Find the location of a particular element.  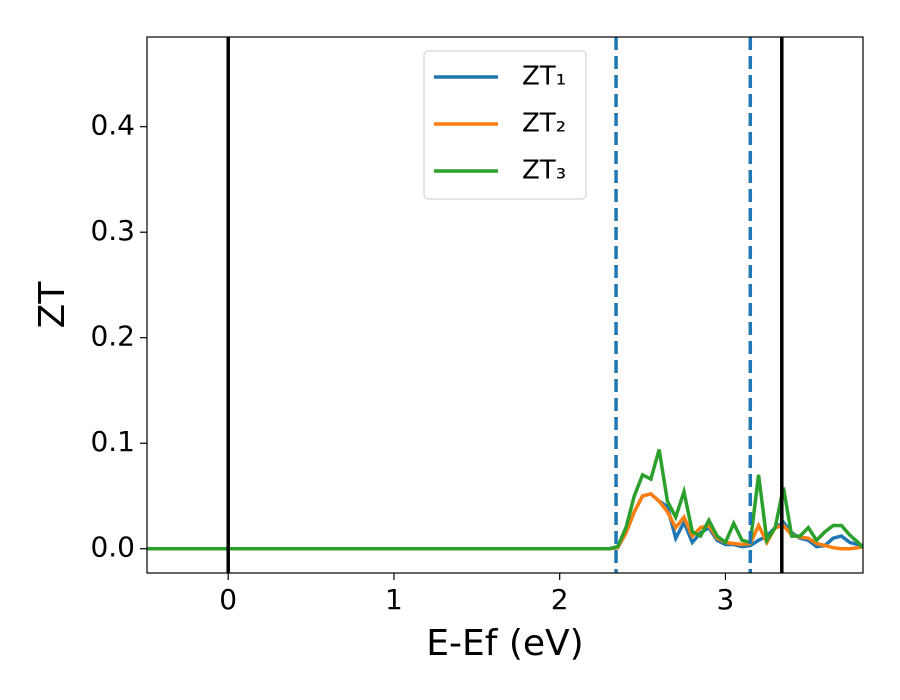

y-tick-label: 0.1 is located at coordinates (112, 441).